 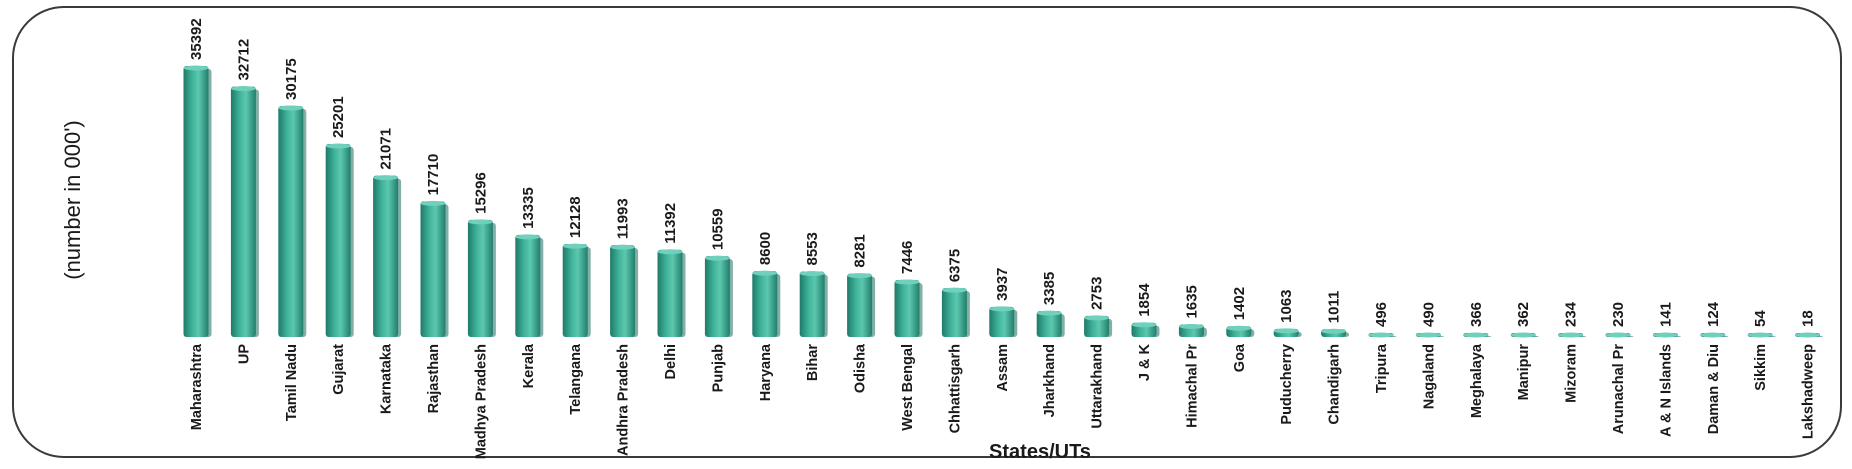 I want to click on value-label: 490, so click(x=1428, y=314).